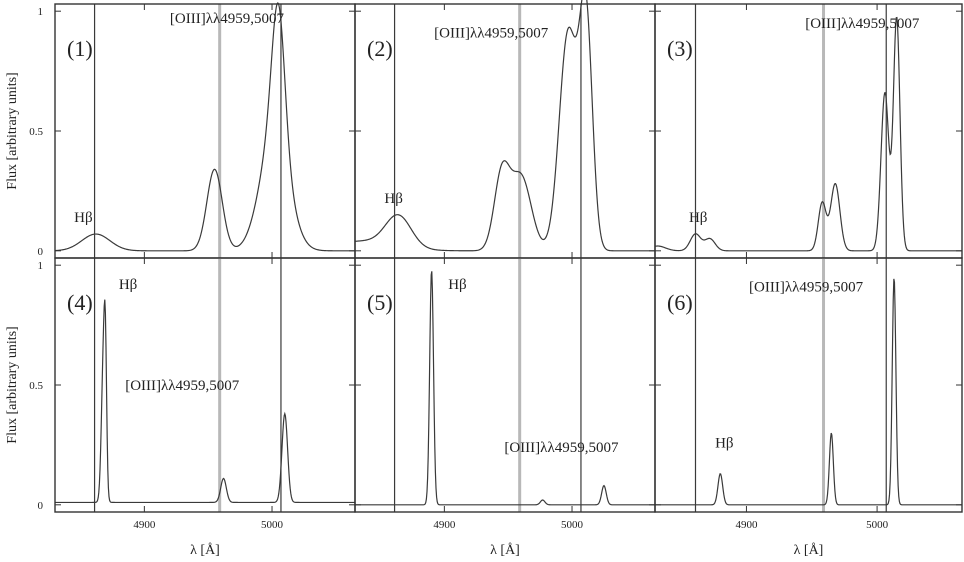  I want to click on panel-3: (3) Hβ [OIII]λλ4959,5007, so click(808, 131).